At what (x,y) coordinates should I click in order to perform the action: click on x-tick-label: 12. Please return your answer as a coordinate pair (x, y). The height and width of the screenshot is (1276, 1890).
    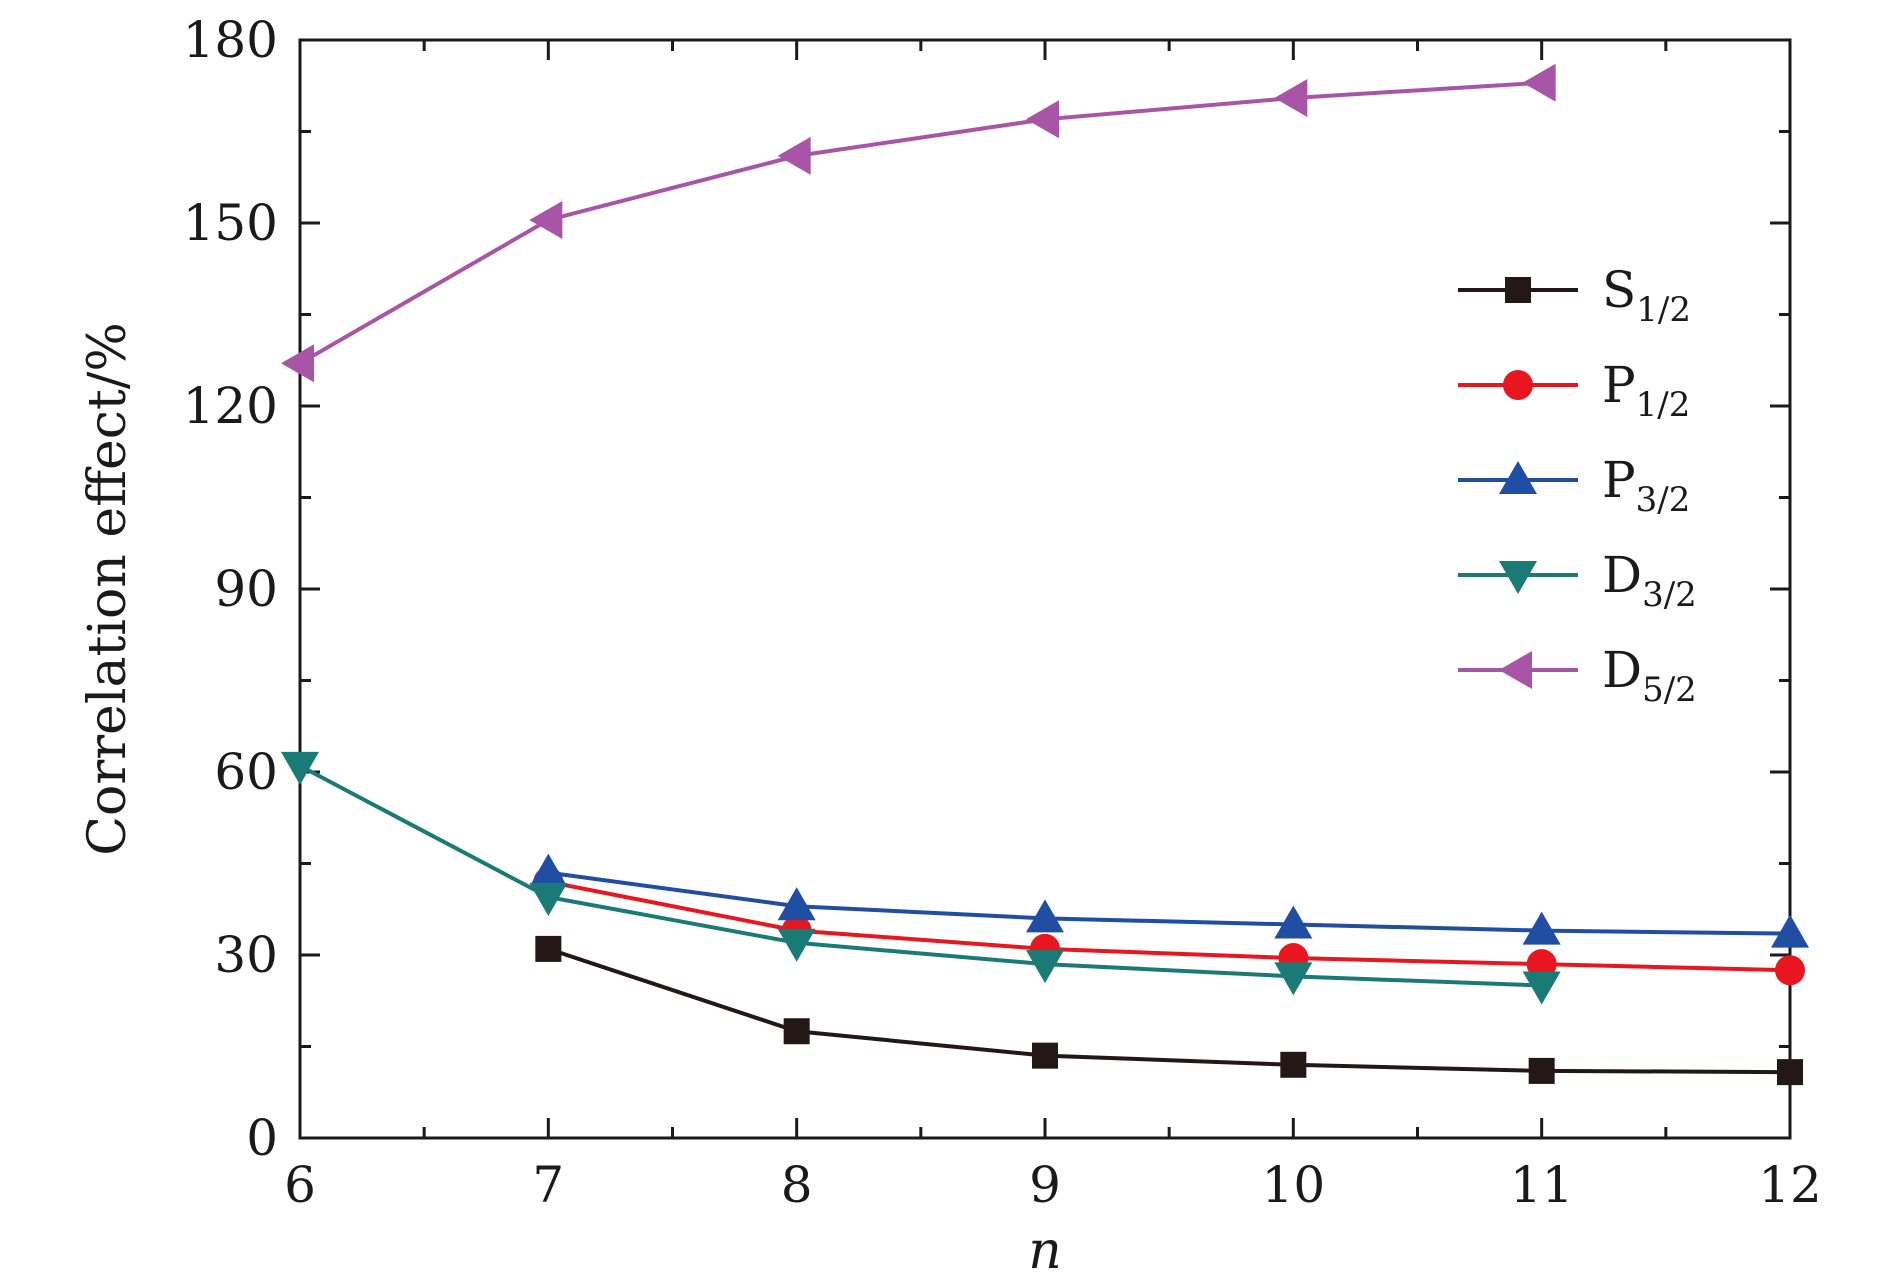
    Looking at the image, I should click on (1790, 1185).